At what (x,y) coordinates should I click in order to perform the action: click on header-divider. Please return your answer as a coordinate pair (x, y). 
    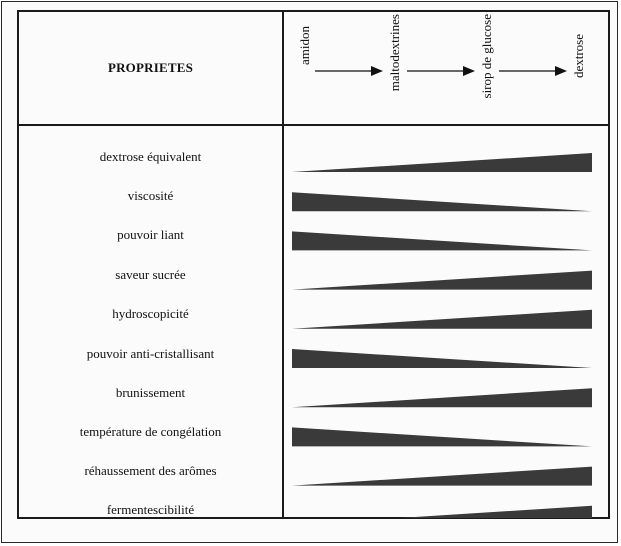
    Looking at the image, I should click on (313, 125).